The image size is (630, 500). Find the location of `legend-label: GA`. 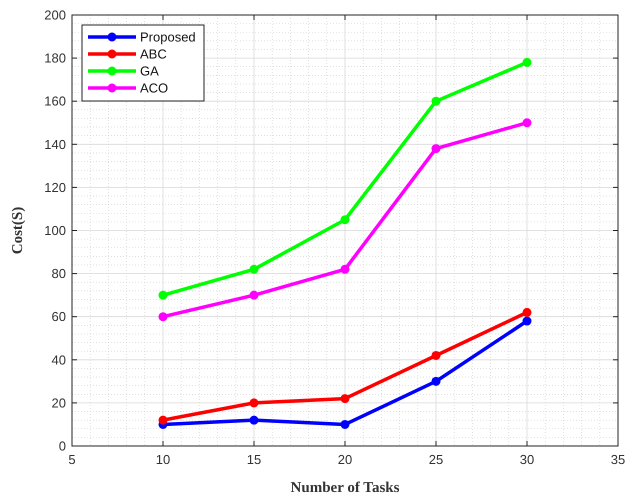

legend-label: GA is located at coordinates (150, 71).